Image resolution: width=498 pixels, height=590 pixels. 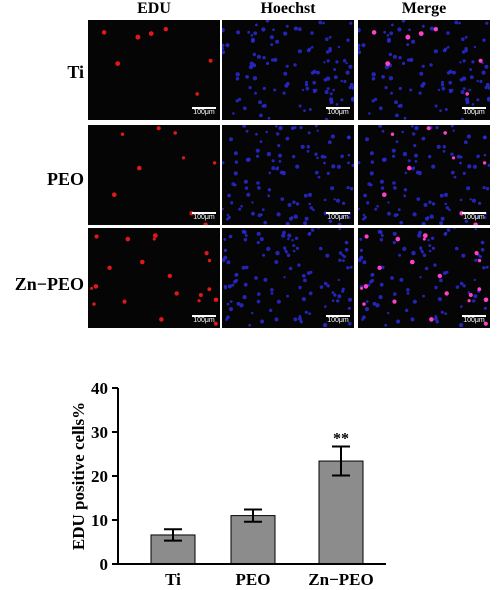 What do you see at coordinates (340, 579) in the screenshot?
I see `x-tick-label: Zn−PEO` at bounding box center [340, 579].